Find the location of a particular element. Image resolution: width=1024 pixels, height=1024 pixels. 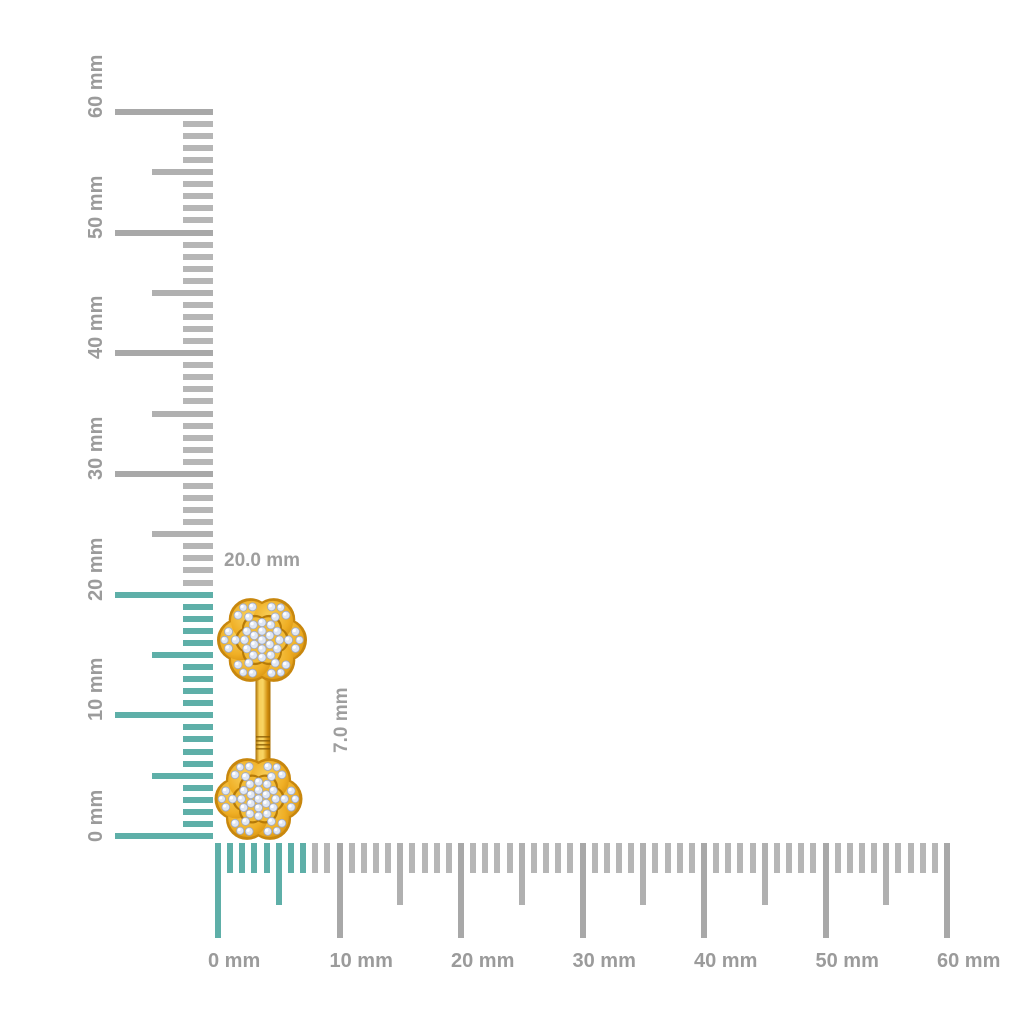

vertical-ruler-tick-45mm is located at coordinates (182, 292).